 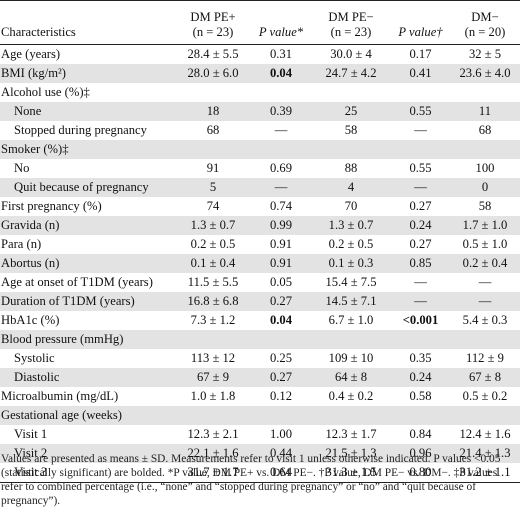 I want to click on dm-pe-plus-value: 0.2 ± 0.5, so click(x=213, y=244).